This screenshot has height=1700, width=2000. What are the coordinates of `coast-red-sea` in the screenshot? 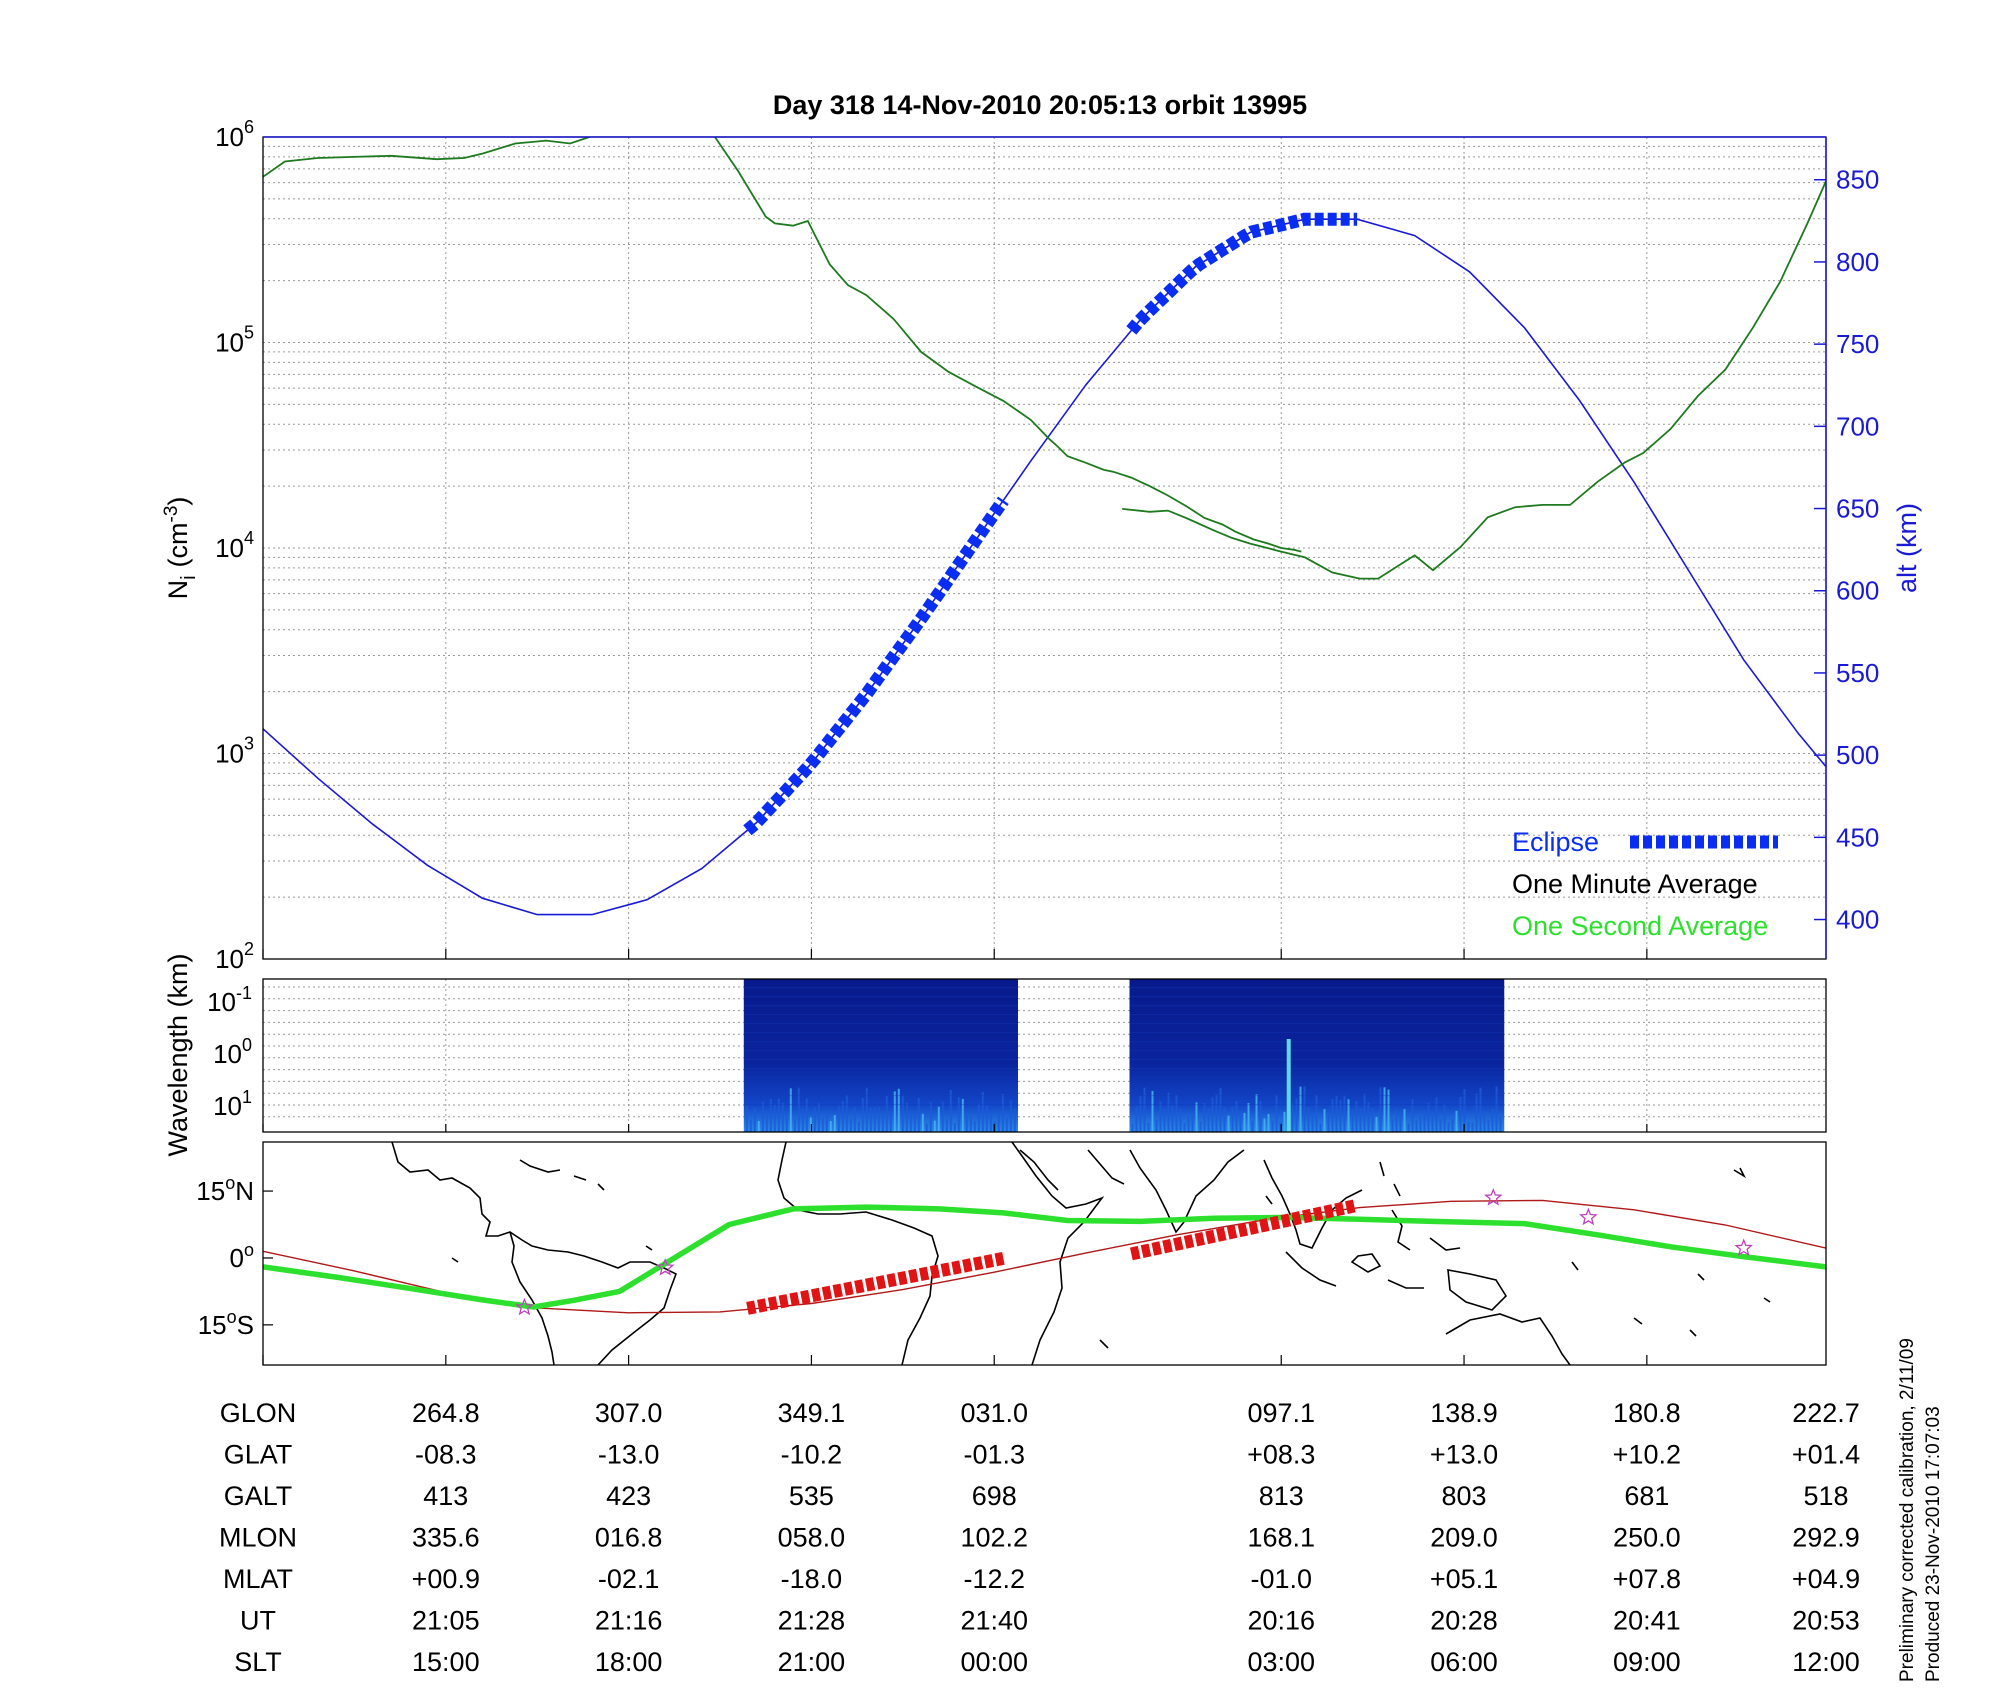 It's located at (1072, 1170).